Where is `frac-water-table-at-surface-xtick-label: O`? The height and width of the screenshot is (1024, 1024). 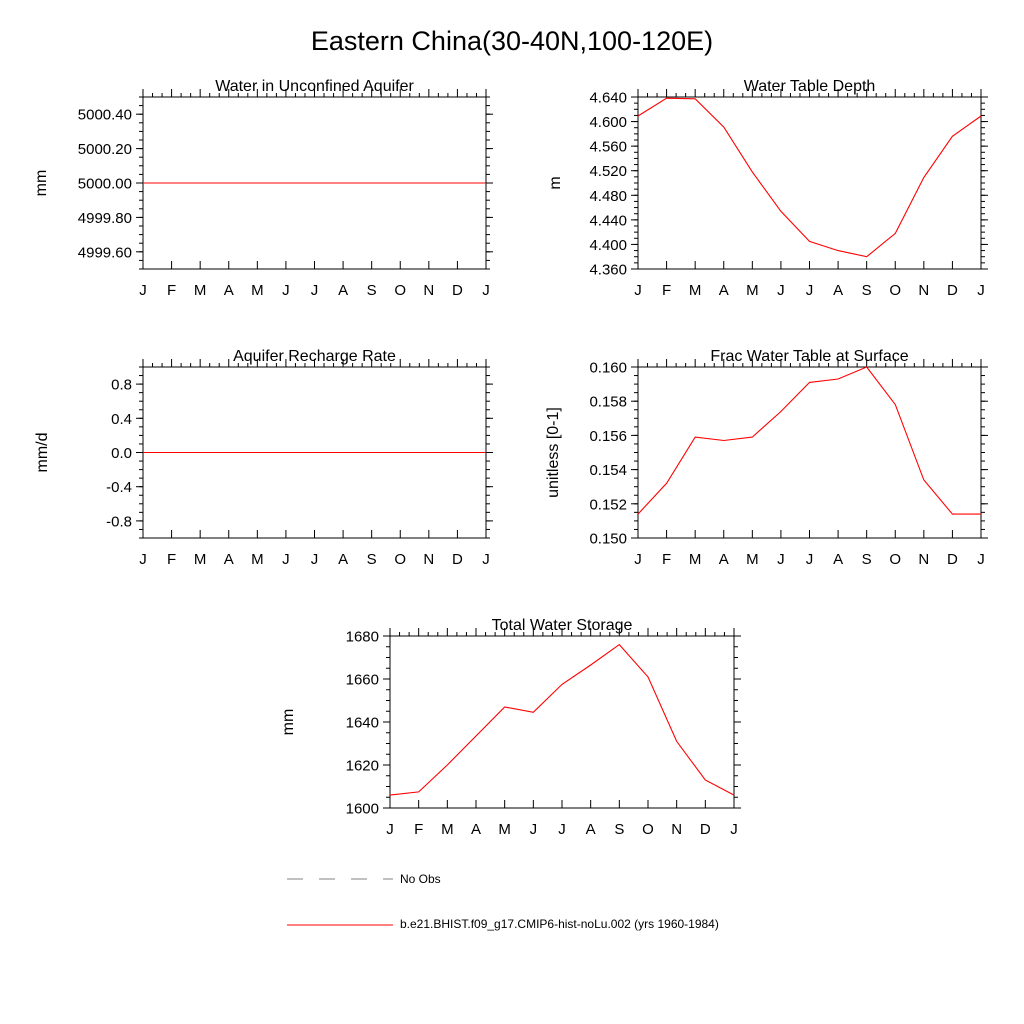 frac-water-table-at-surface-xtick-label: O is located at coordinates (895, 559).